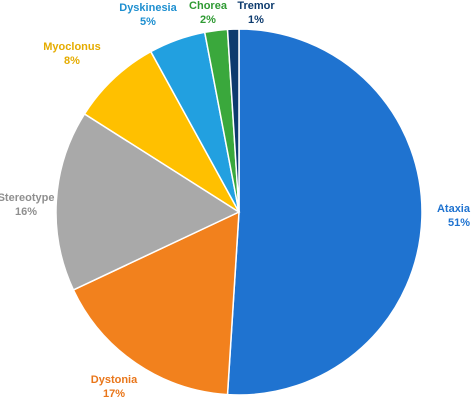 This screenshot has width=474, height=406. I want to click on pie-slice-tremor, so click(233, 120).